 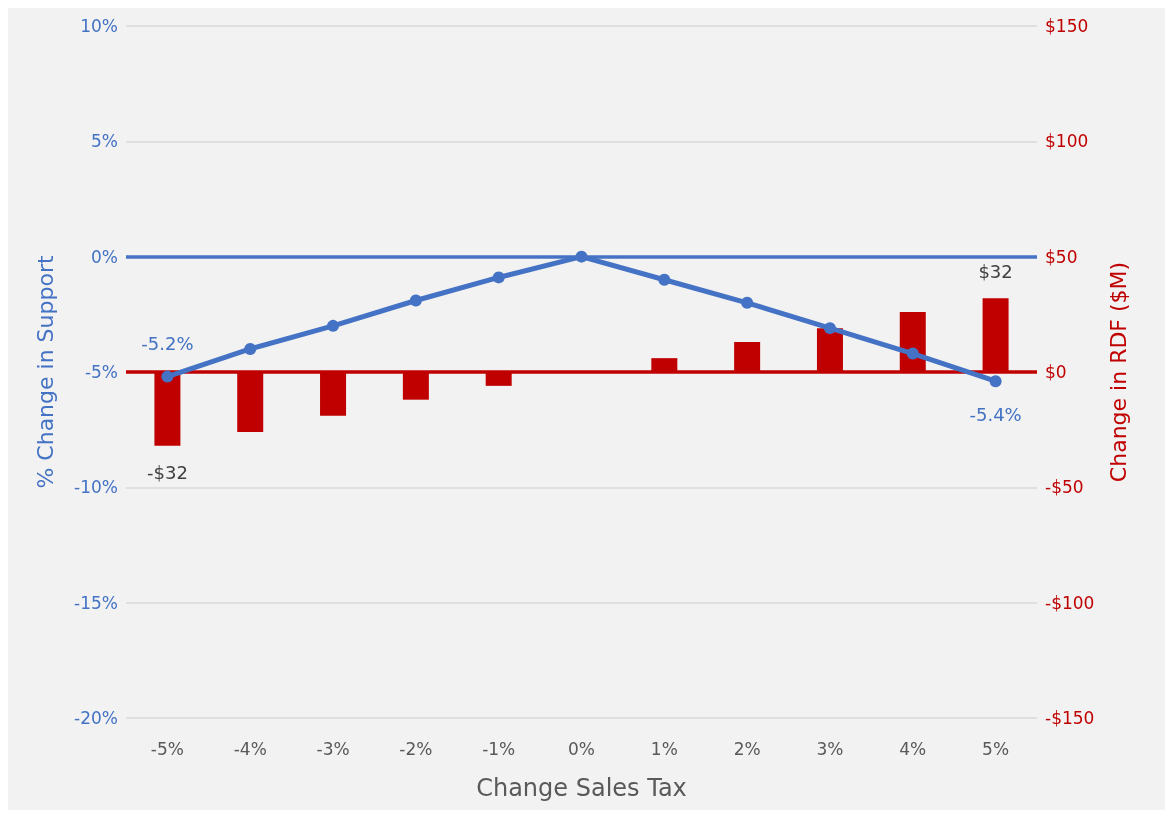 What do you see at coordinates (747, 748) in the screenshot?
I see `x-tick-label: 2%` at bounding box center [747, 748].